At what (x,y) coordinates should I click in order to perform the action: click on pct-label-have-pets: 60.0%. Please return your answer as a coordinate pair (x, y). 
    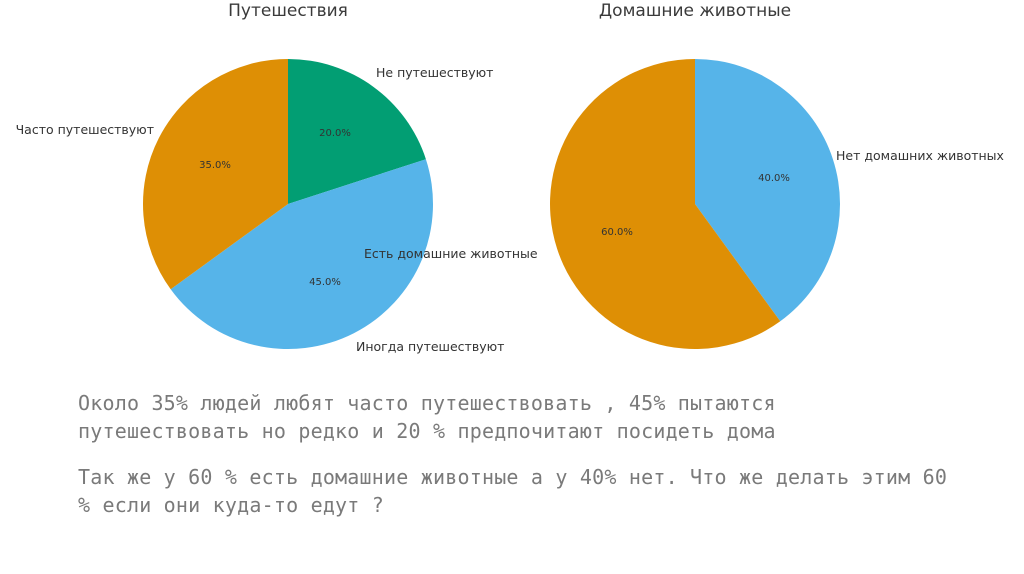
    Looking at the image, I should click on (617, 232).